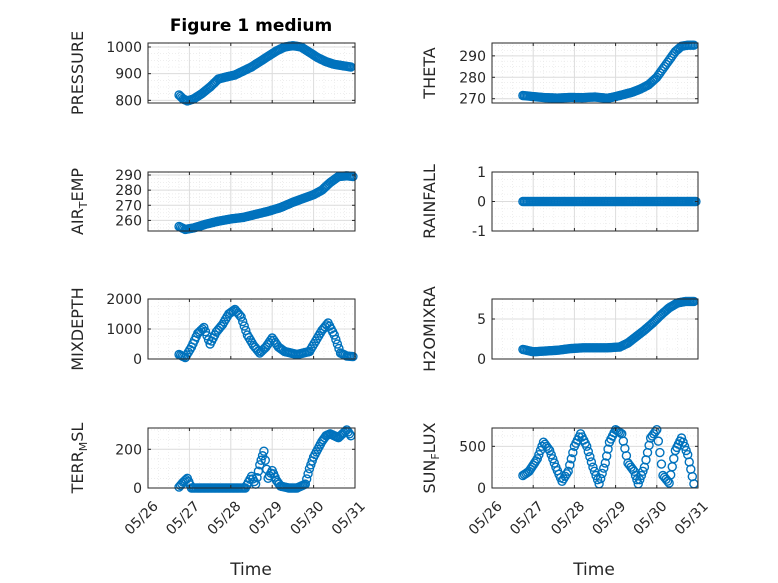 The height and width of the screenshot is (583, 778). Describe the element at coordinates (77, 328) in the screenshot. I see `y-axis-label: MIXDEPTH` at that location.